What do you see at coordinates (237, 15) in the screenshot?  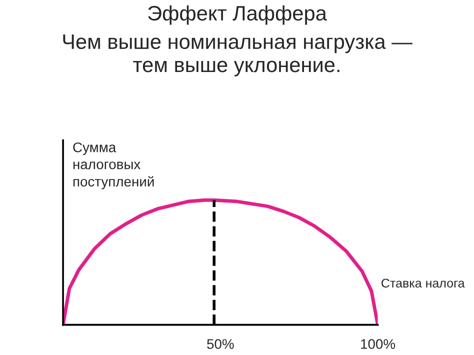 I see `chart-title: Эффект Лаффера` at bounding box center [237, 15].